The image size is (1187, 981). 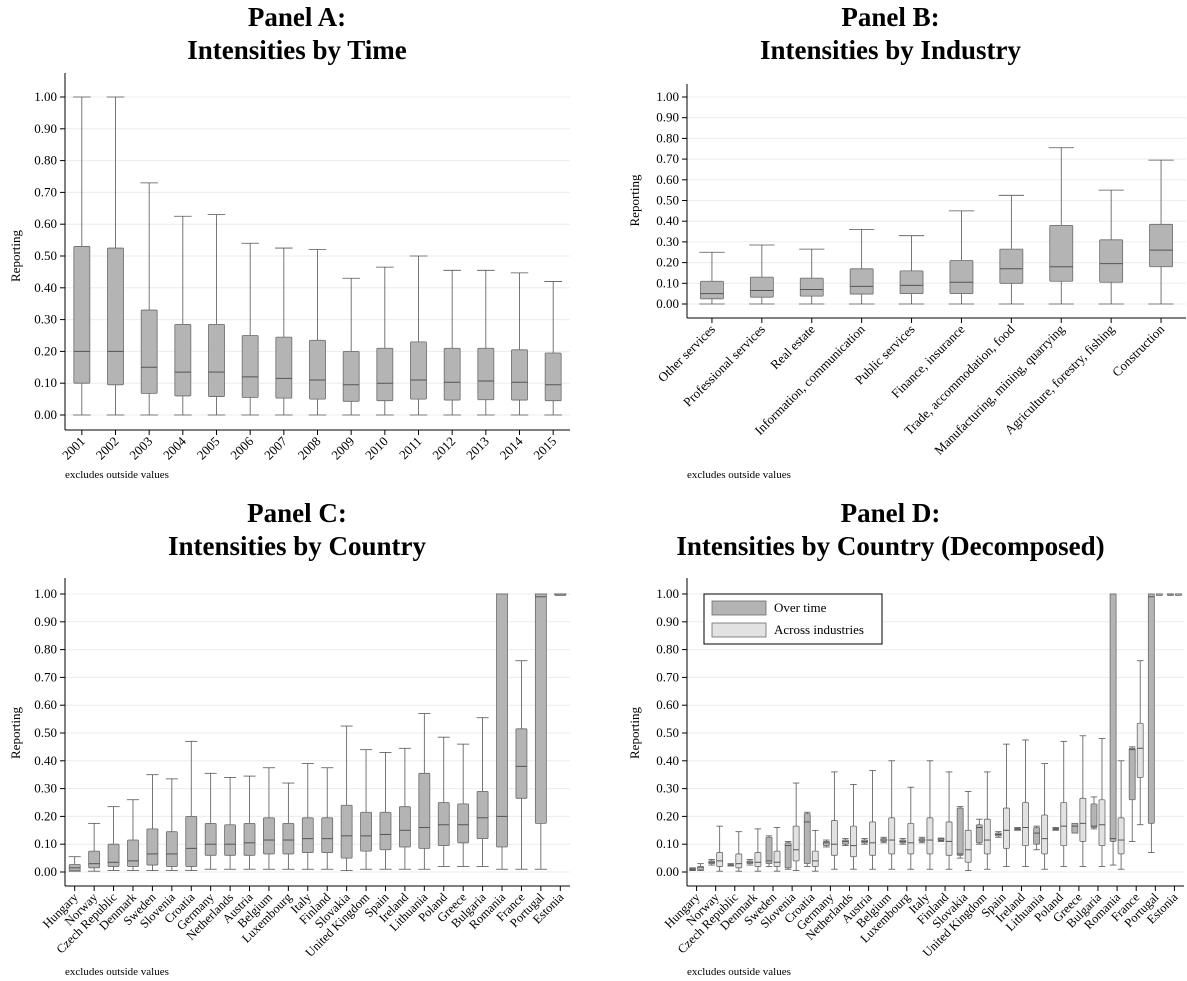 I want to click on footnote: excludes outside values, so click(x=739, y=475).